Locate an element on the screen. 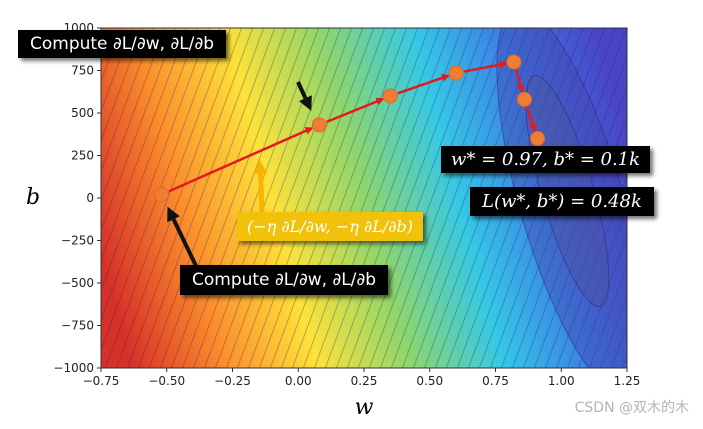 This screenshot has height=429, width=703. x-tick-label: −0.50 is located at coordinates (166, 381).